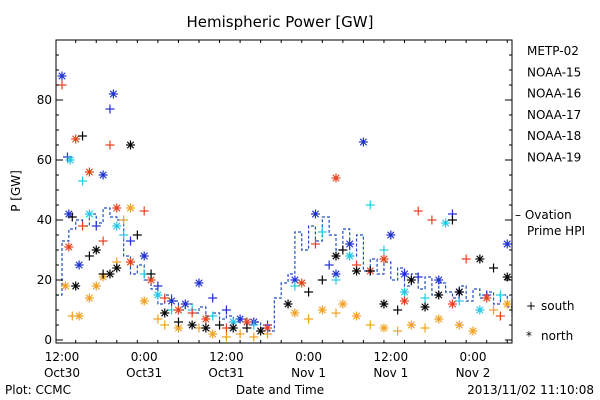  Describe the element at coordinates (557, 336) in the screenshot. I see `legend-marker-label: north` at that location.